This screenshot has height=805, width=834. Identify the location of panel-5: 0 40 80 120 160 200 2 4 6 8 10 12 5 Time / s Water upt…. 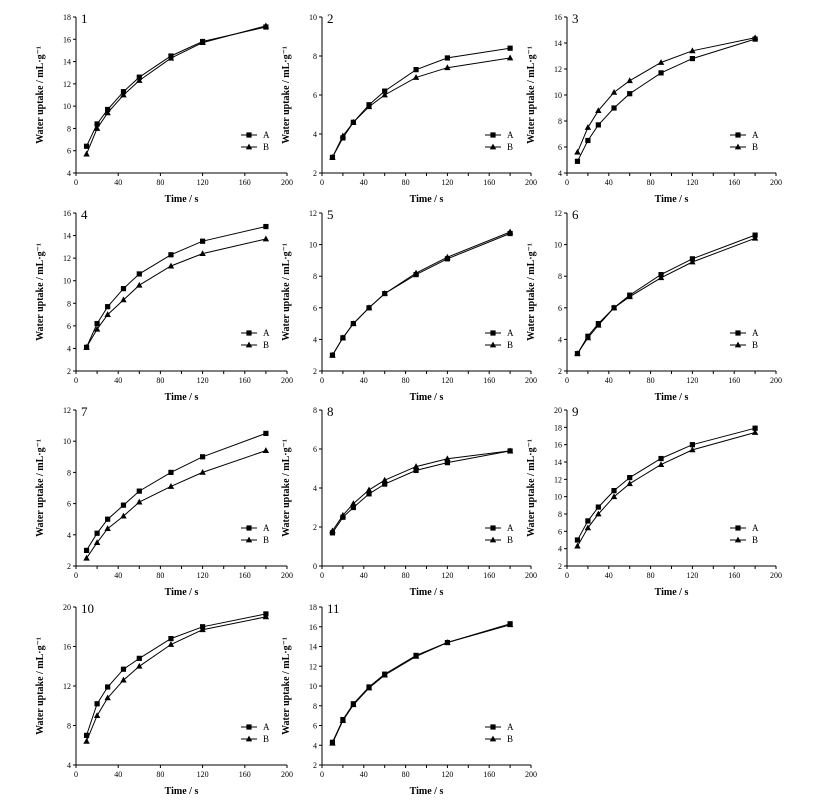
(409, 305).